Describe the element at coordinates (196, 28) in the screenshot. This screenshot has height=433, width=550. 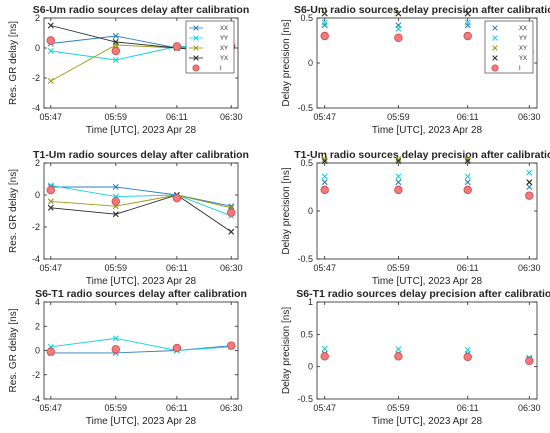
I see `legend-marker-XX` at that location.